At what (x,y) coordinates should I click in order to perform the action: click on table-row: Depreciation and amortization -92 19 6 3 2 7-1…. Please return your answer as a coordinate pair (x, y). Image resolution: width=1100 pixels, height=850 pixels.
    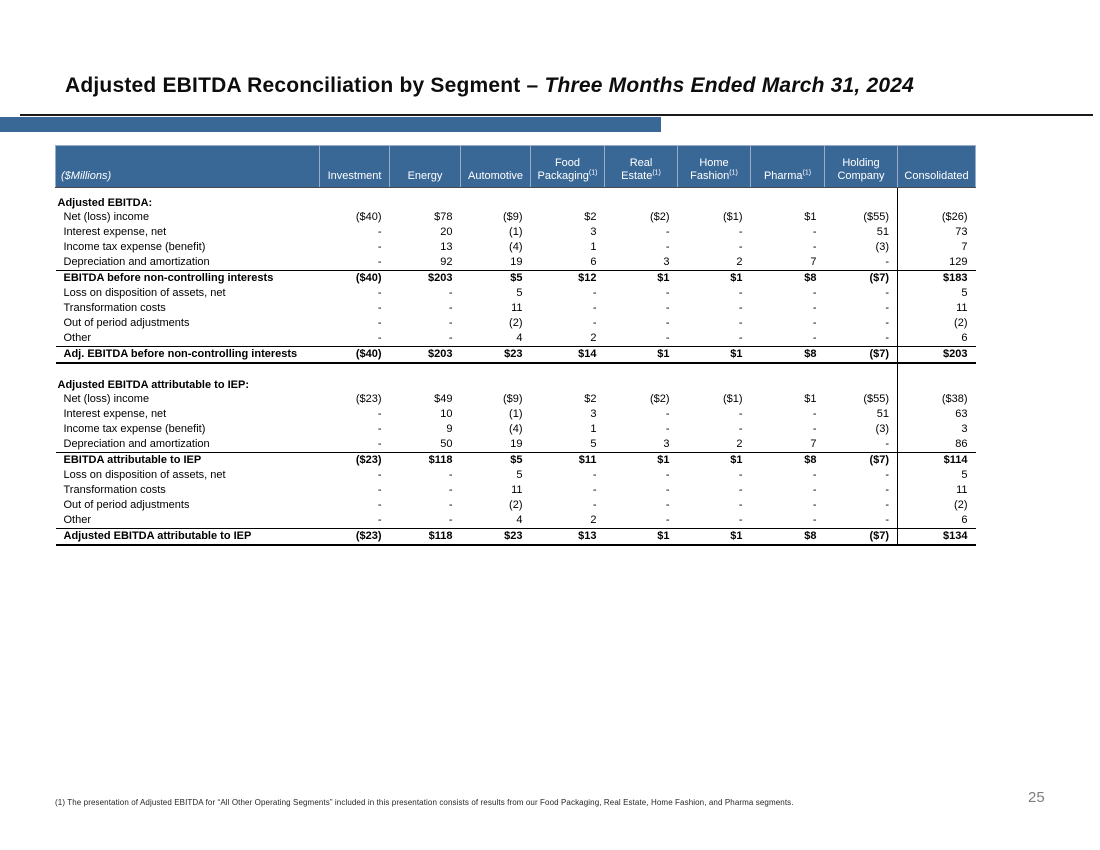
    Looking at the image, I should click on (516, 263).